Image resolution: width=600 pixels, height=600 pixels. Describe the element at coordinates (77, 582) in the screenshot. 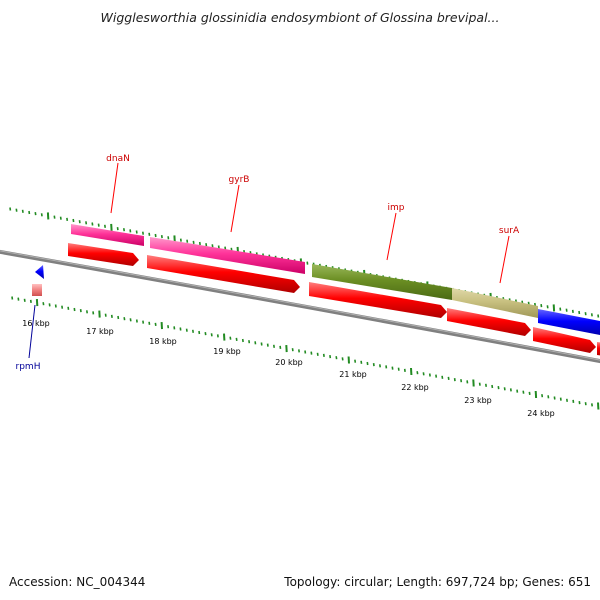

I see `accession-text: Accession: NC_004344` at that location.